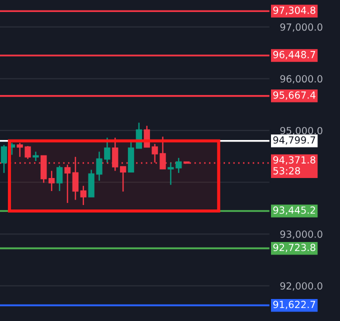 This screenshot has height=321, width=340. I want to click on y-tick-label: 96,000.0, so click(301, 79).